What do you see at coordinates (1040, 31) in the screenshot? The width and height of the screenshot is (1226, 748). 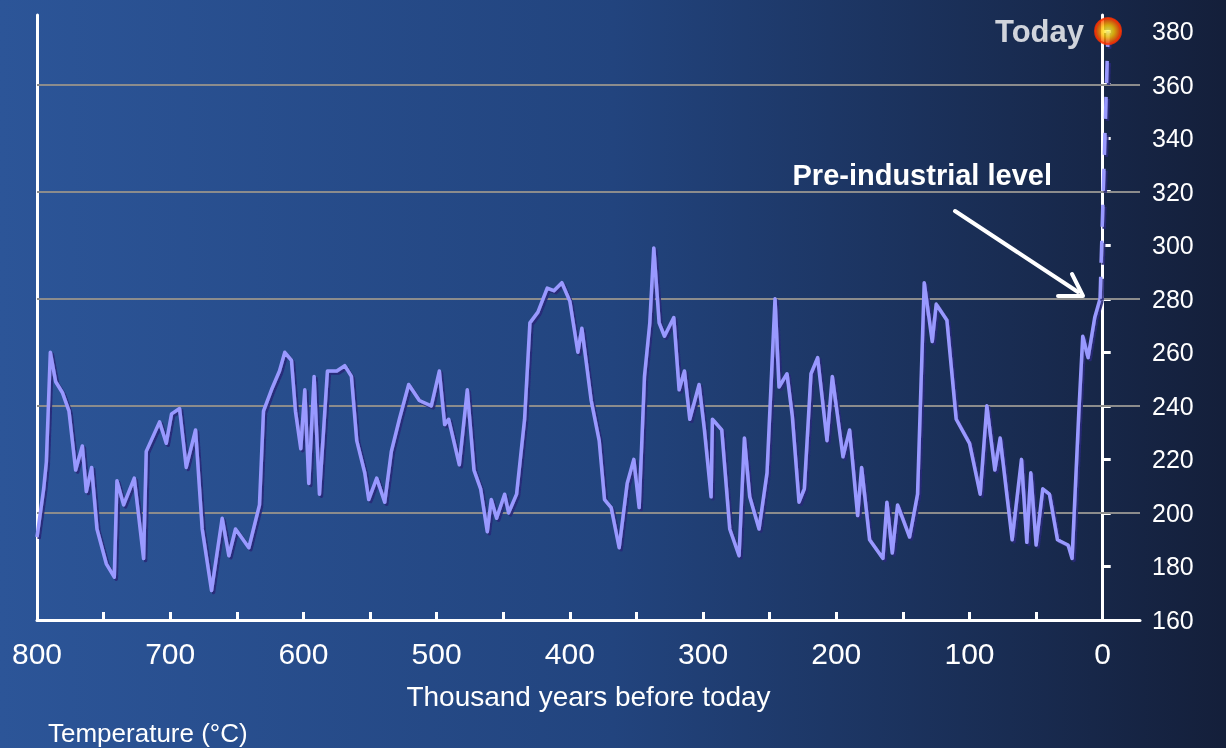 I see `series-label: Today` at bounding box center [1040, 31].